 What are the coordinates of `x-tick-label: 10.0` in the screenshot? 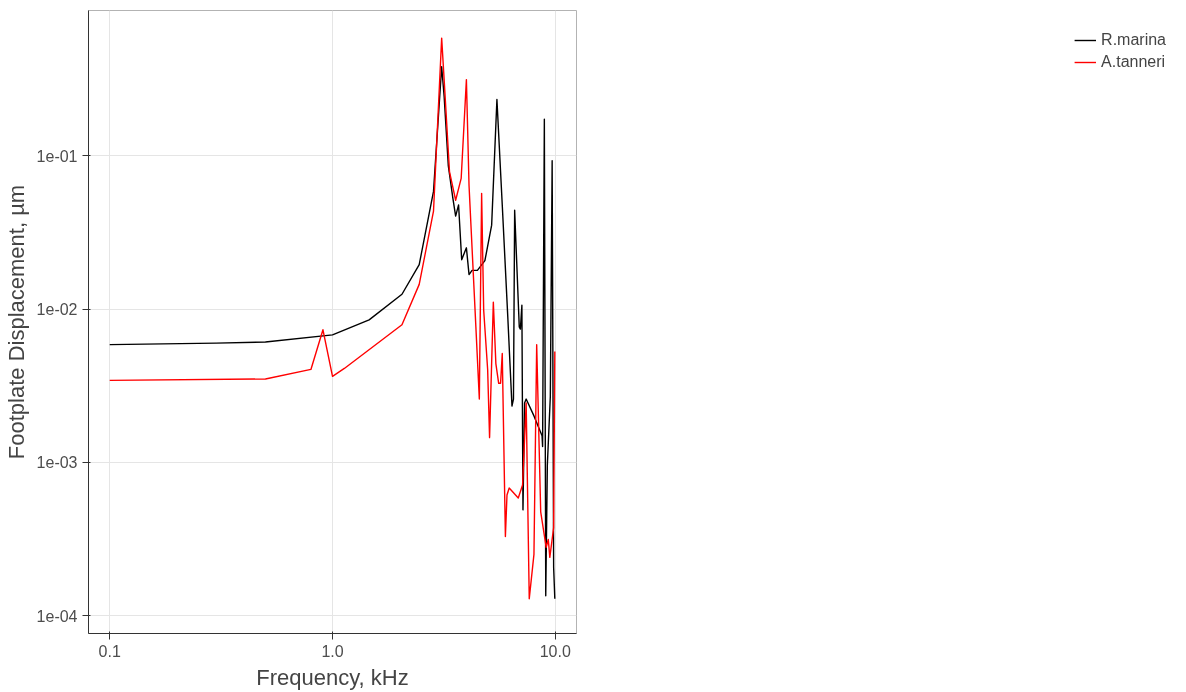 It's located at (555, 651).